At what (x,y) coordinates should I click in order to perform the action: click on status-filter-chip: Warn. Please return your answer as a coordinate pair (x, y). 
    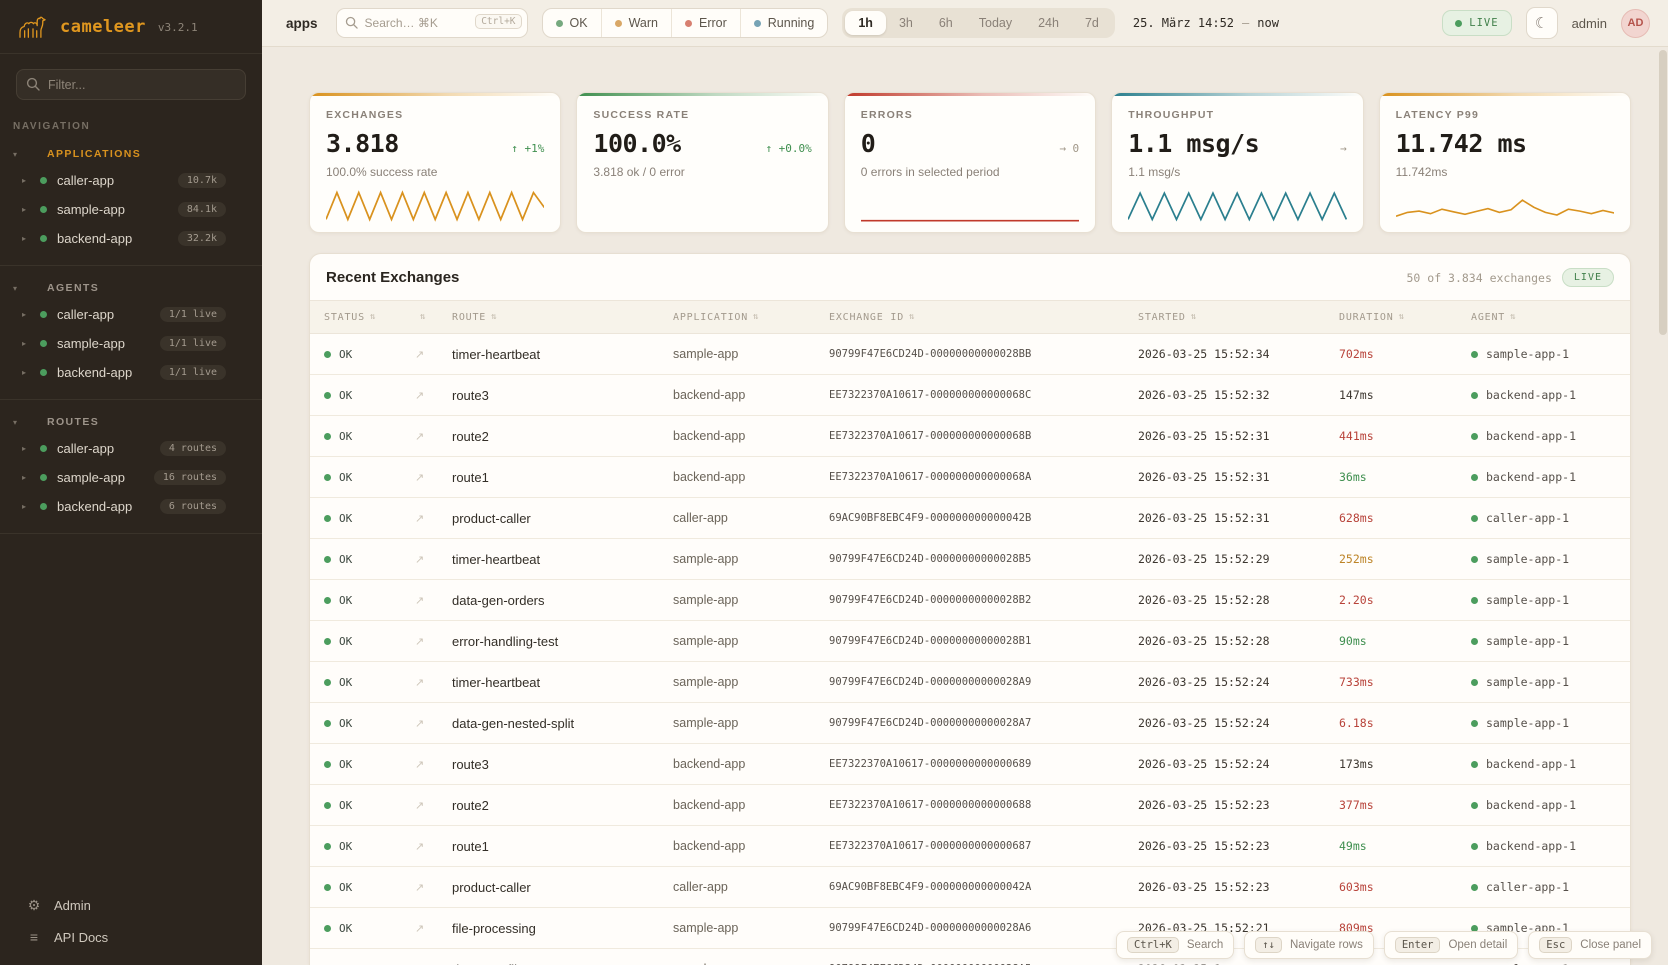
    Looking at the image, I should click on (637, 23).